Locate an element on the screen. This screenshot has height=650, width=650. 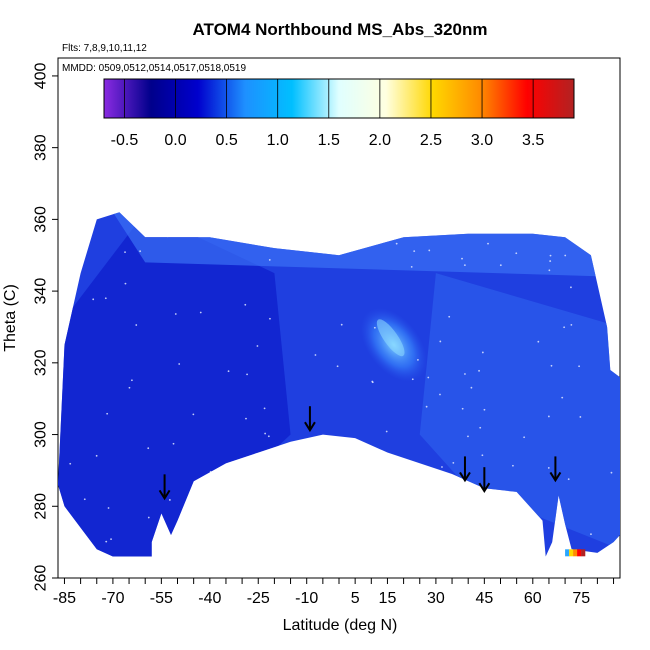
colorbar-bar is located at coordinates (339, 98).